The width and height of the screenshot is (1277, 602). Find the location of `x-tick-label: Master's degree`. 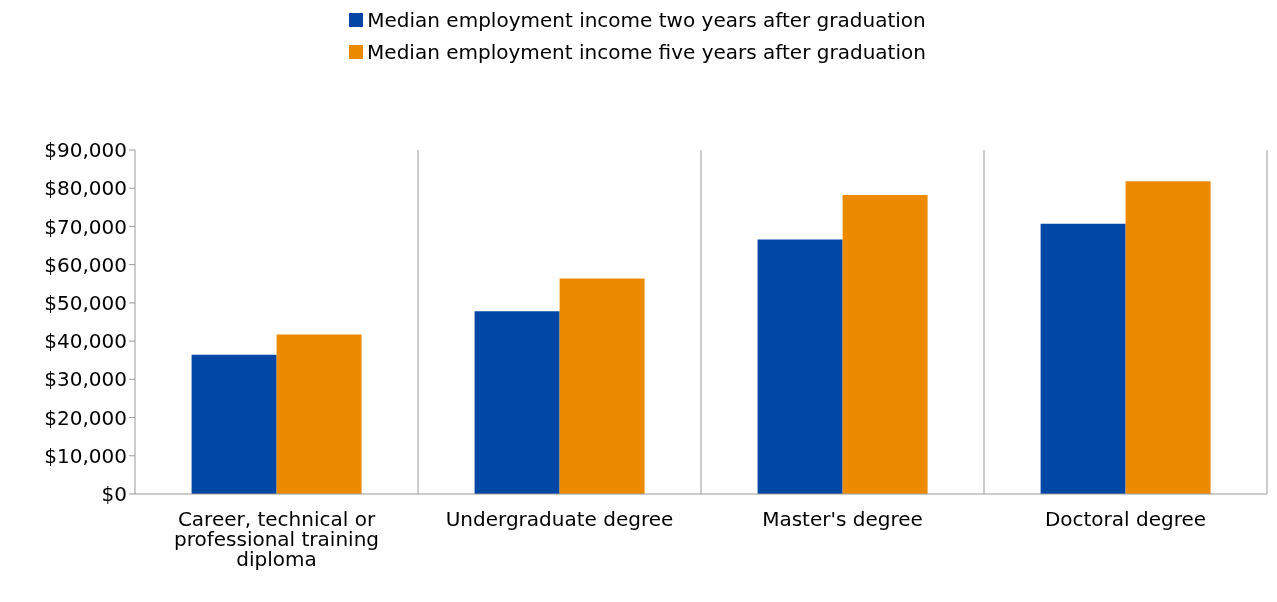

x-tick-label: Master's degree is located at coordinates (842, 519).